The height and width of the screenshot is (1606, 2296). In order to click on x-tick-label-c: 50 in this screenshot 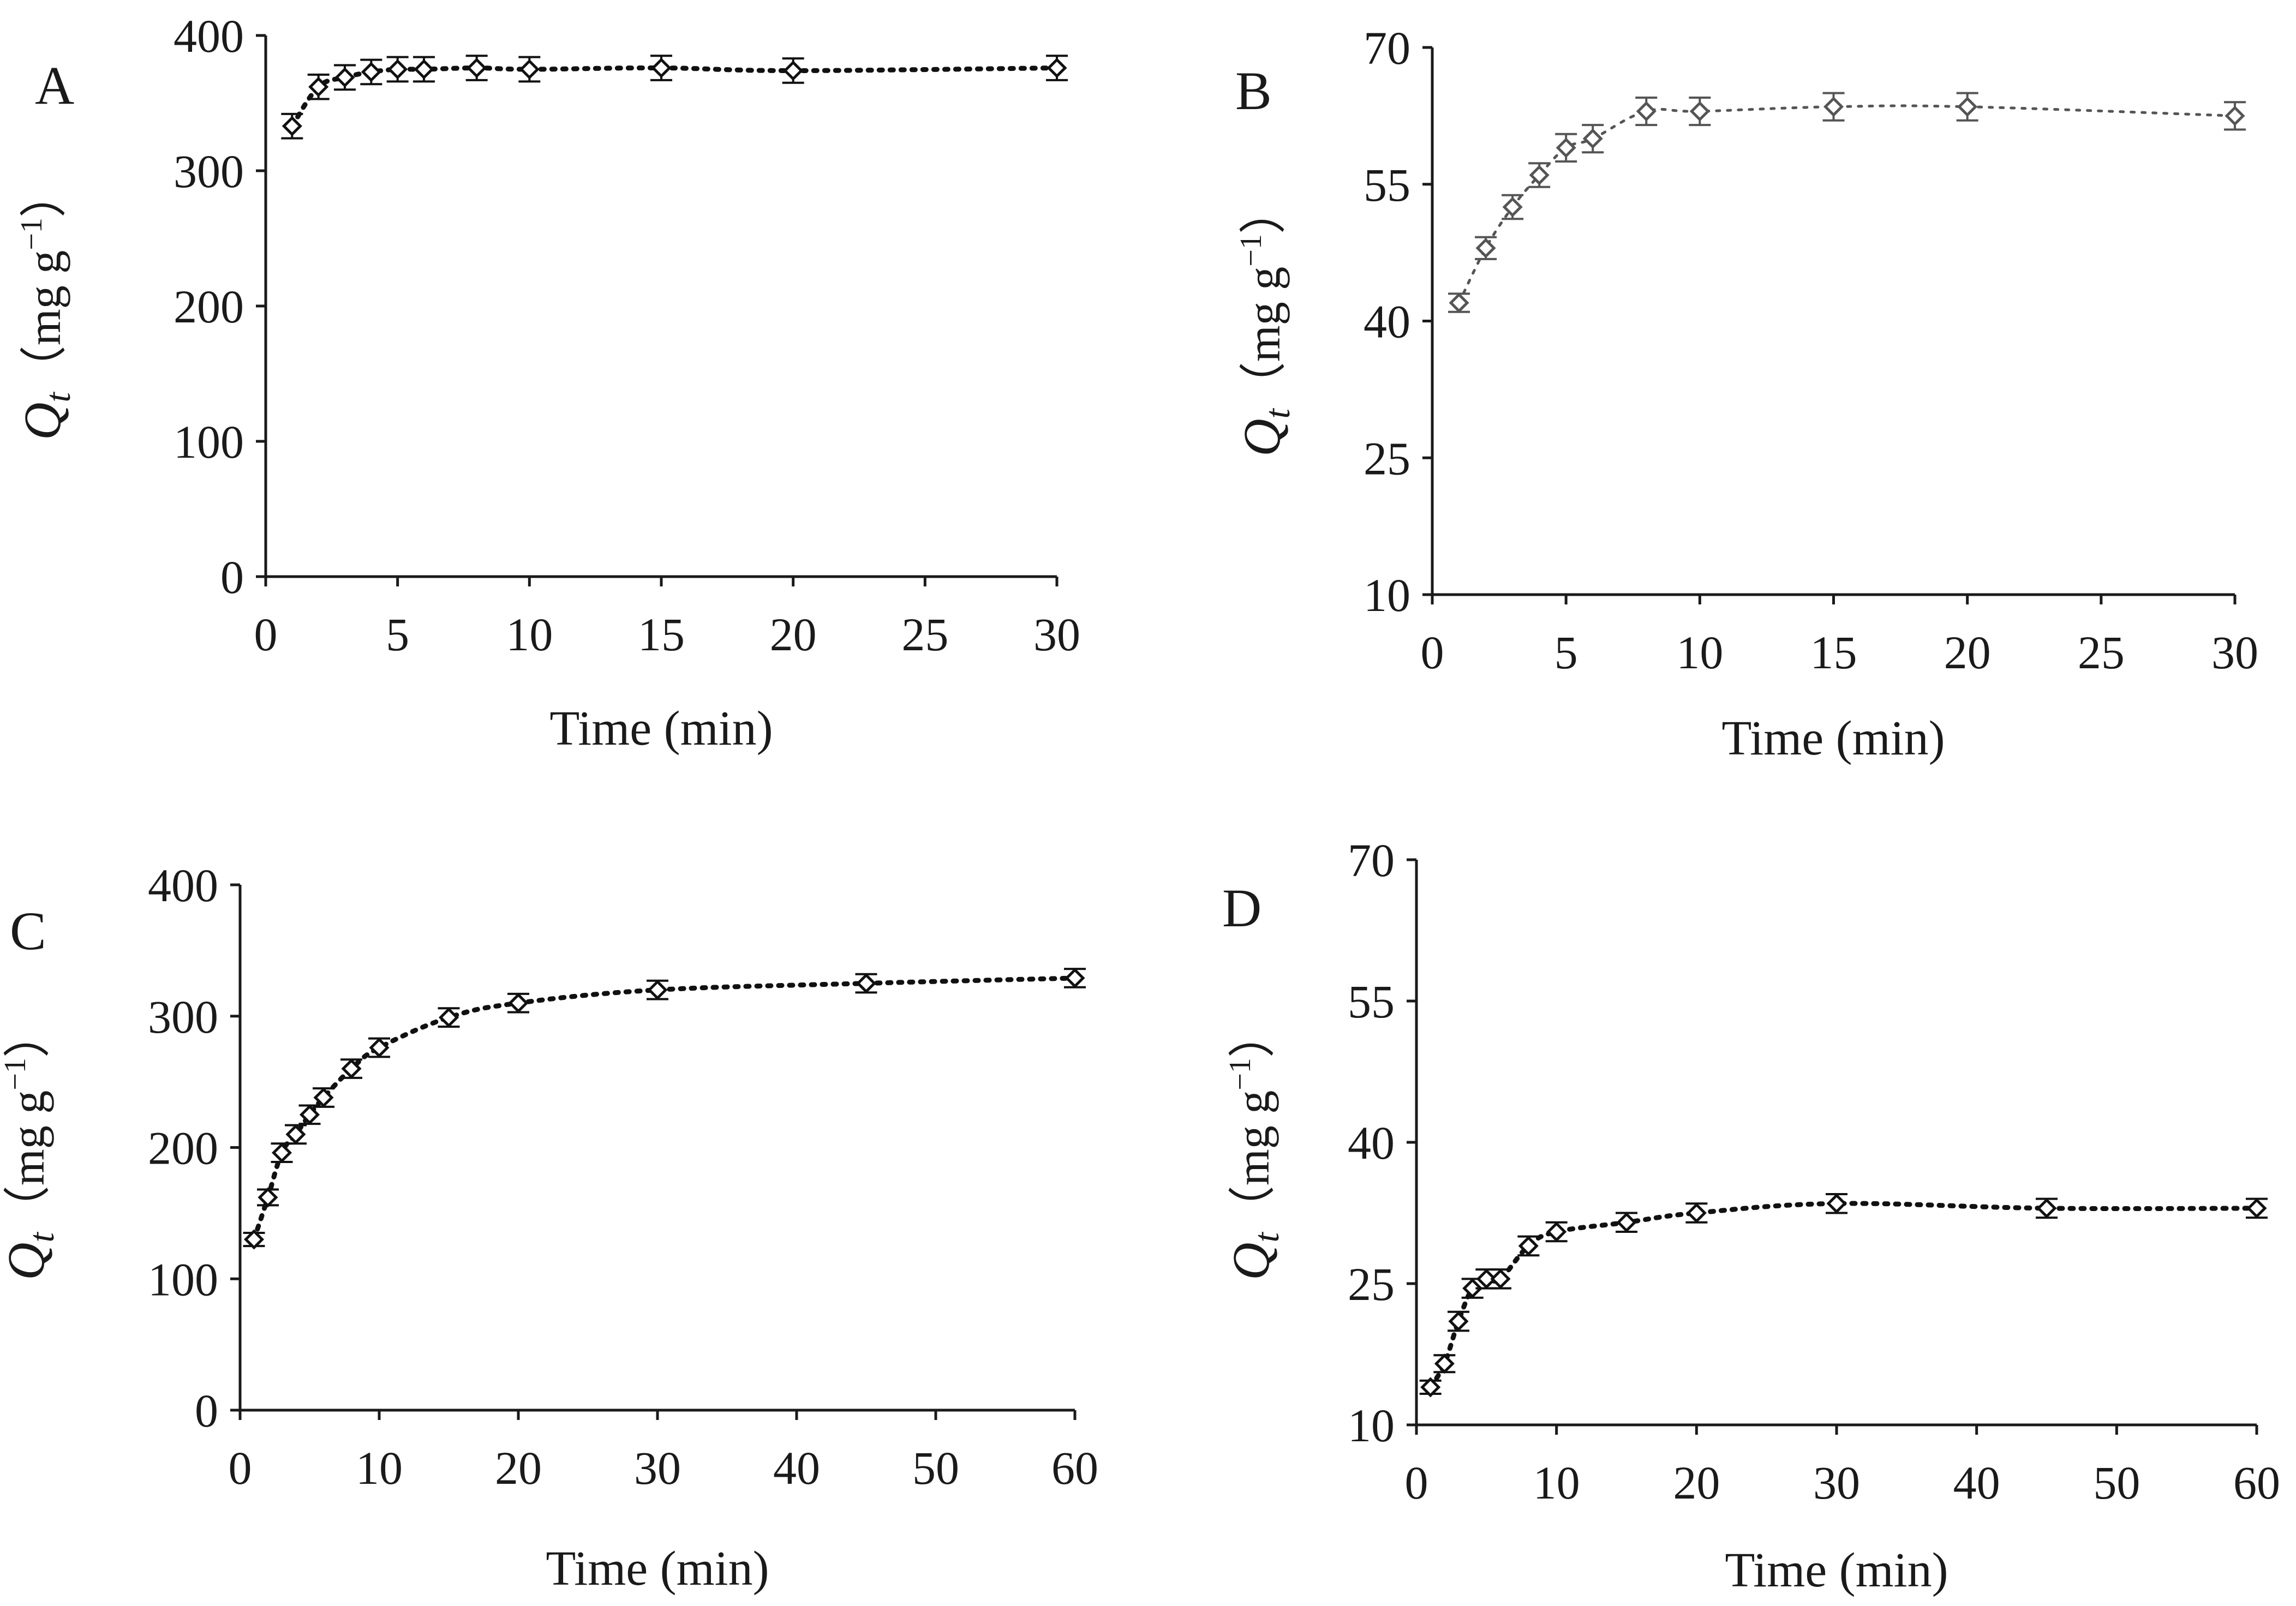, I will do `click(935, 1468)`.